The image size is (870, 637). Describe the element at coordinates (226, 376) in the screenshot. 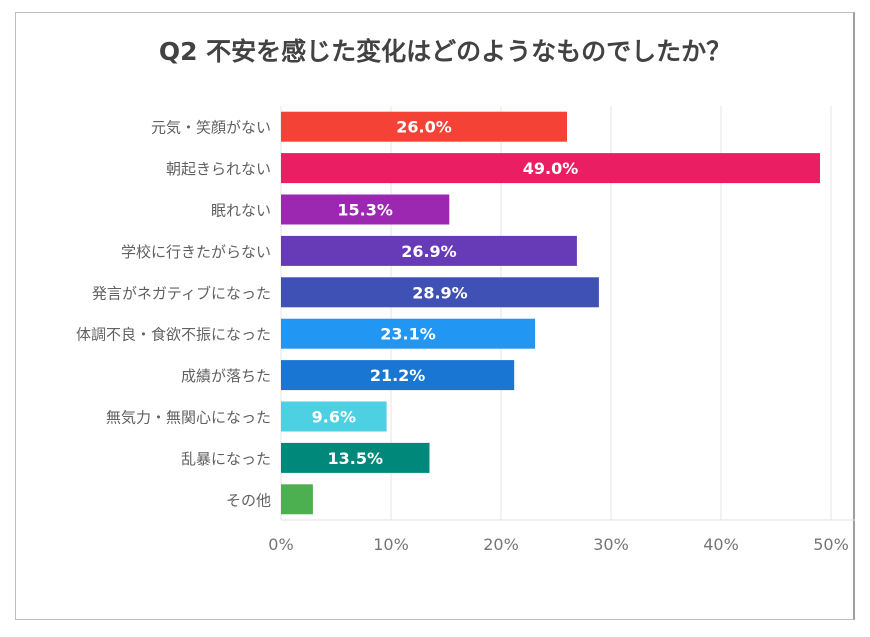

I see `category-label: 成績が落ちた` at that location.